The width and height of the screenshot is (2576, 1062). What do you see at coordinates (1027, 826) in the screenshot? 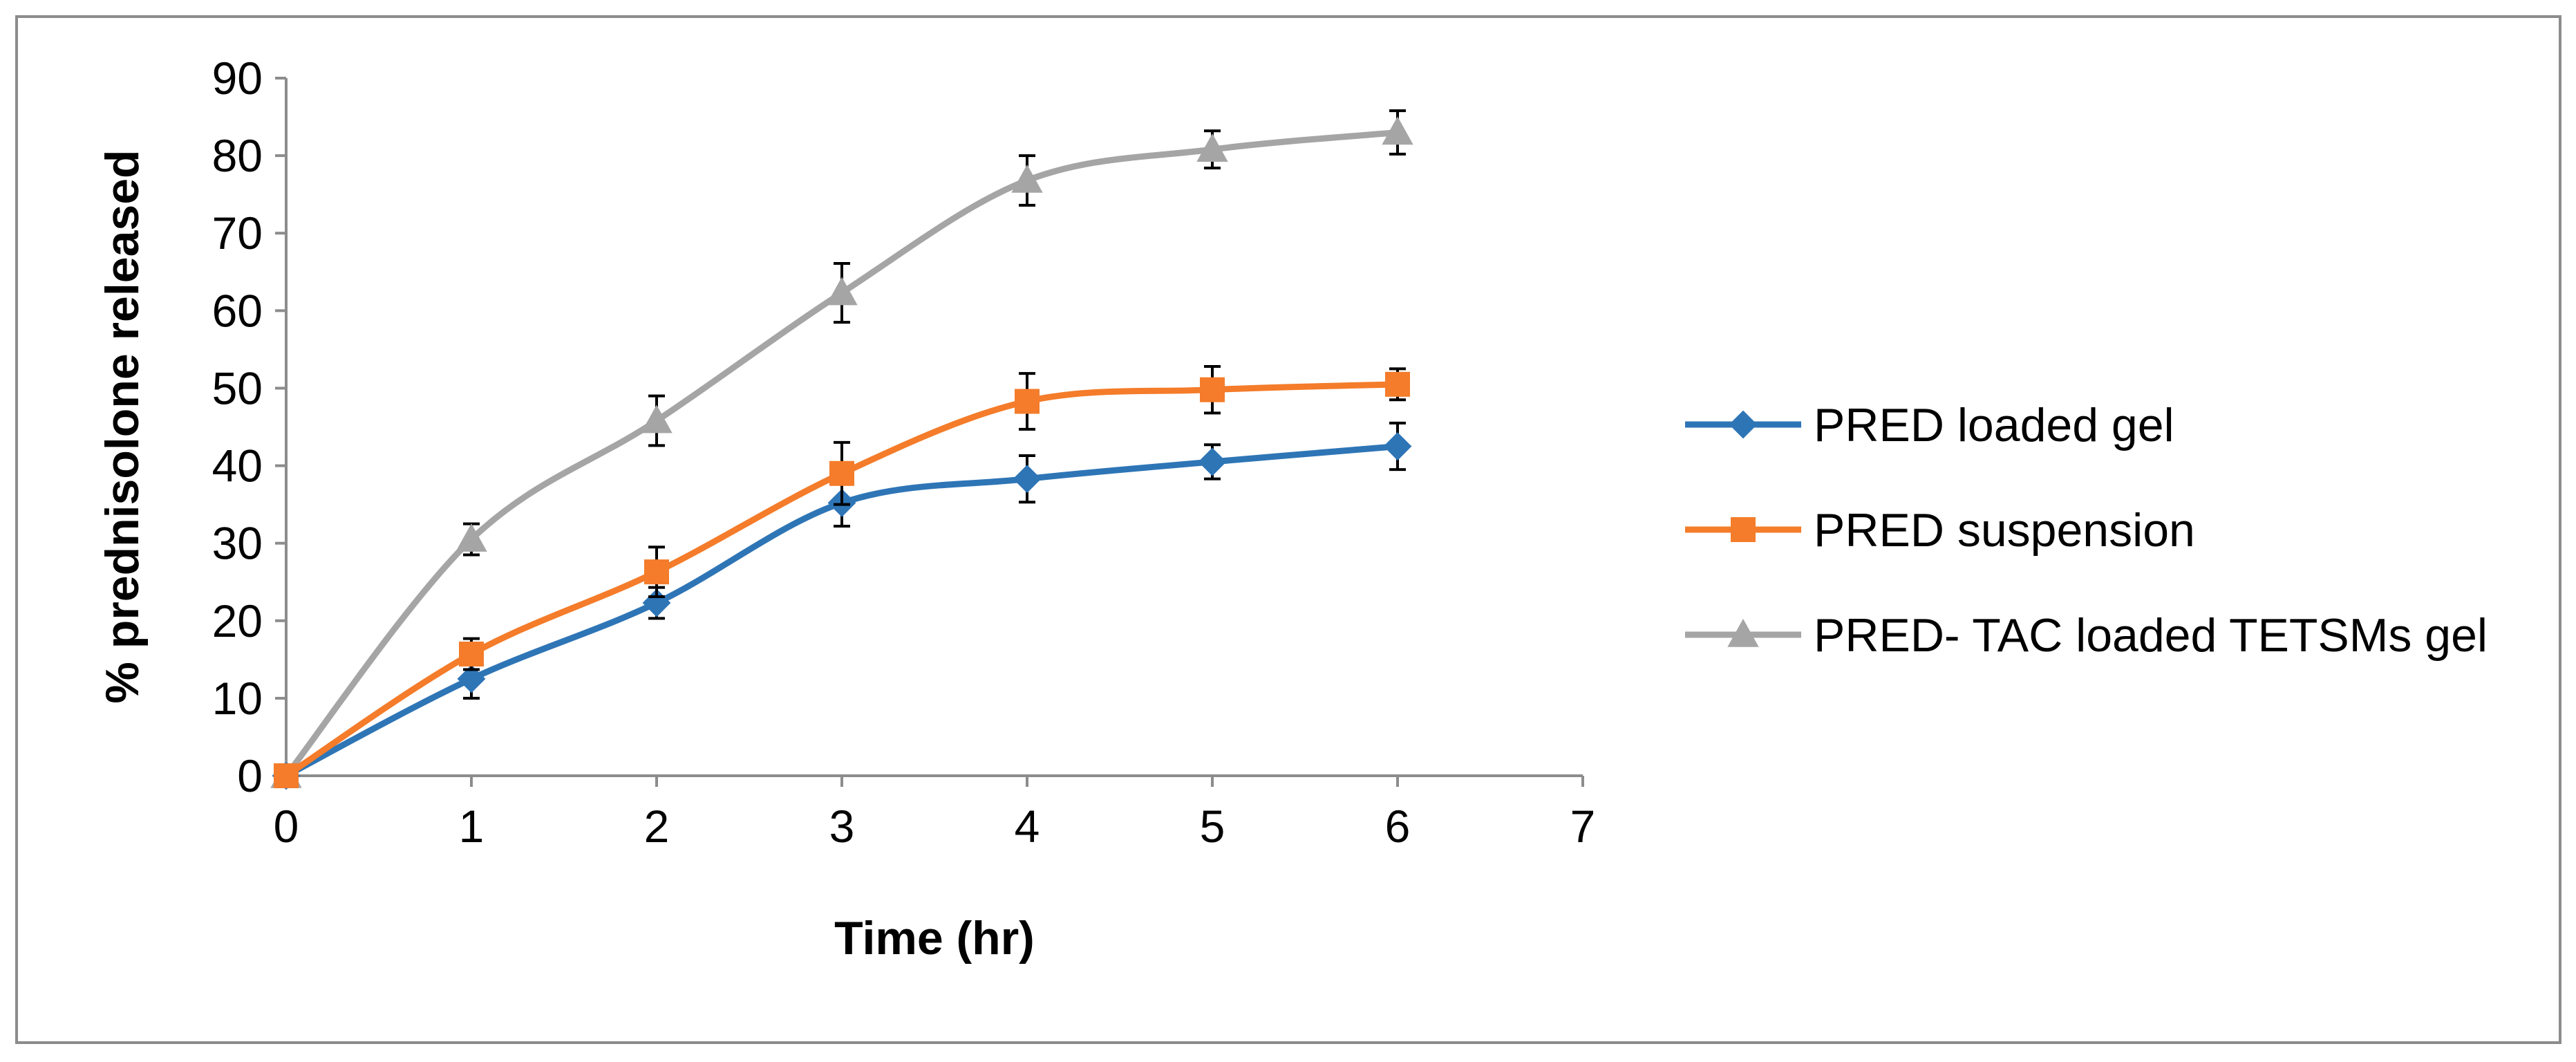
I see `x-tick-label: 4` at bounding box center [1027, 826].